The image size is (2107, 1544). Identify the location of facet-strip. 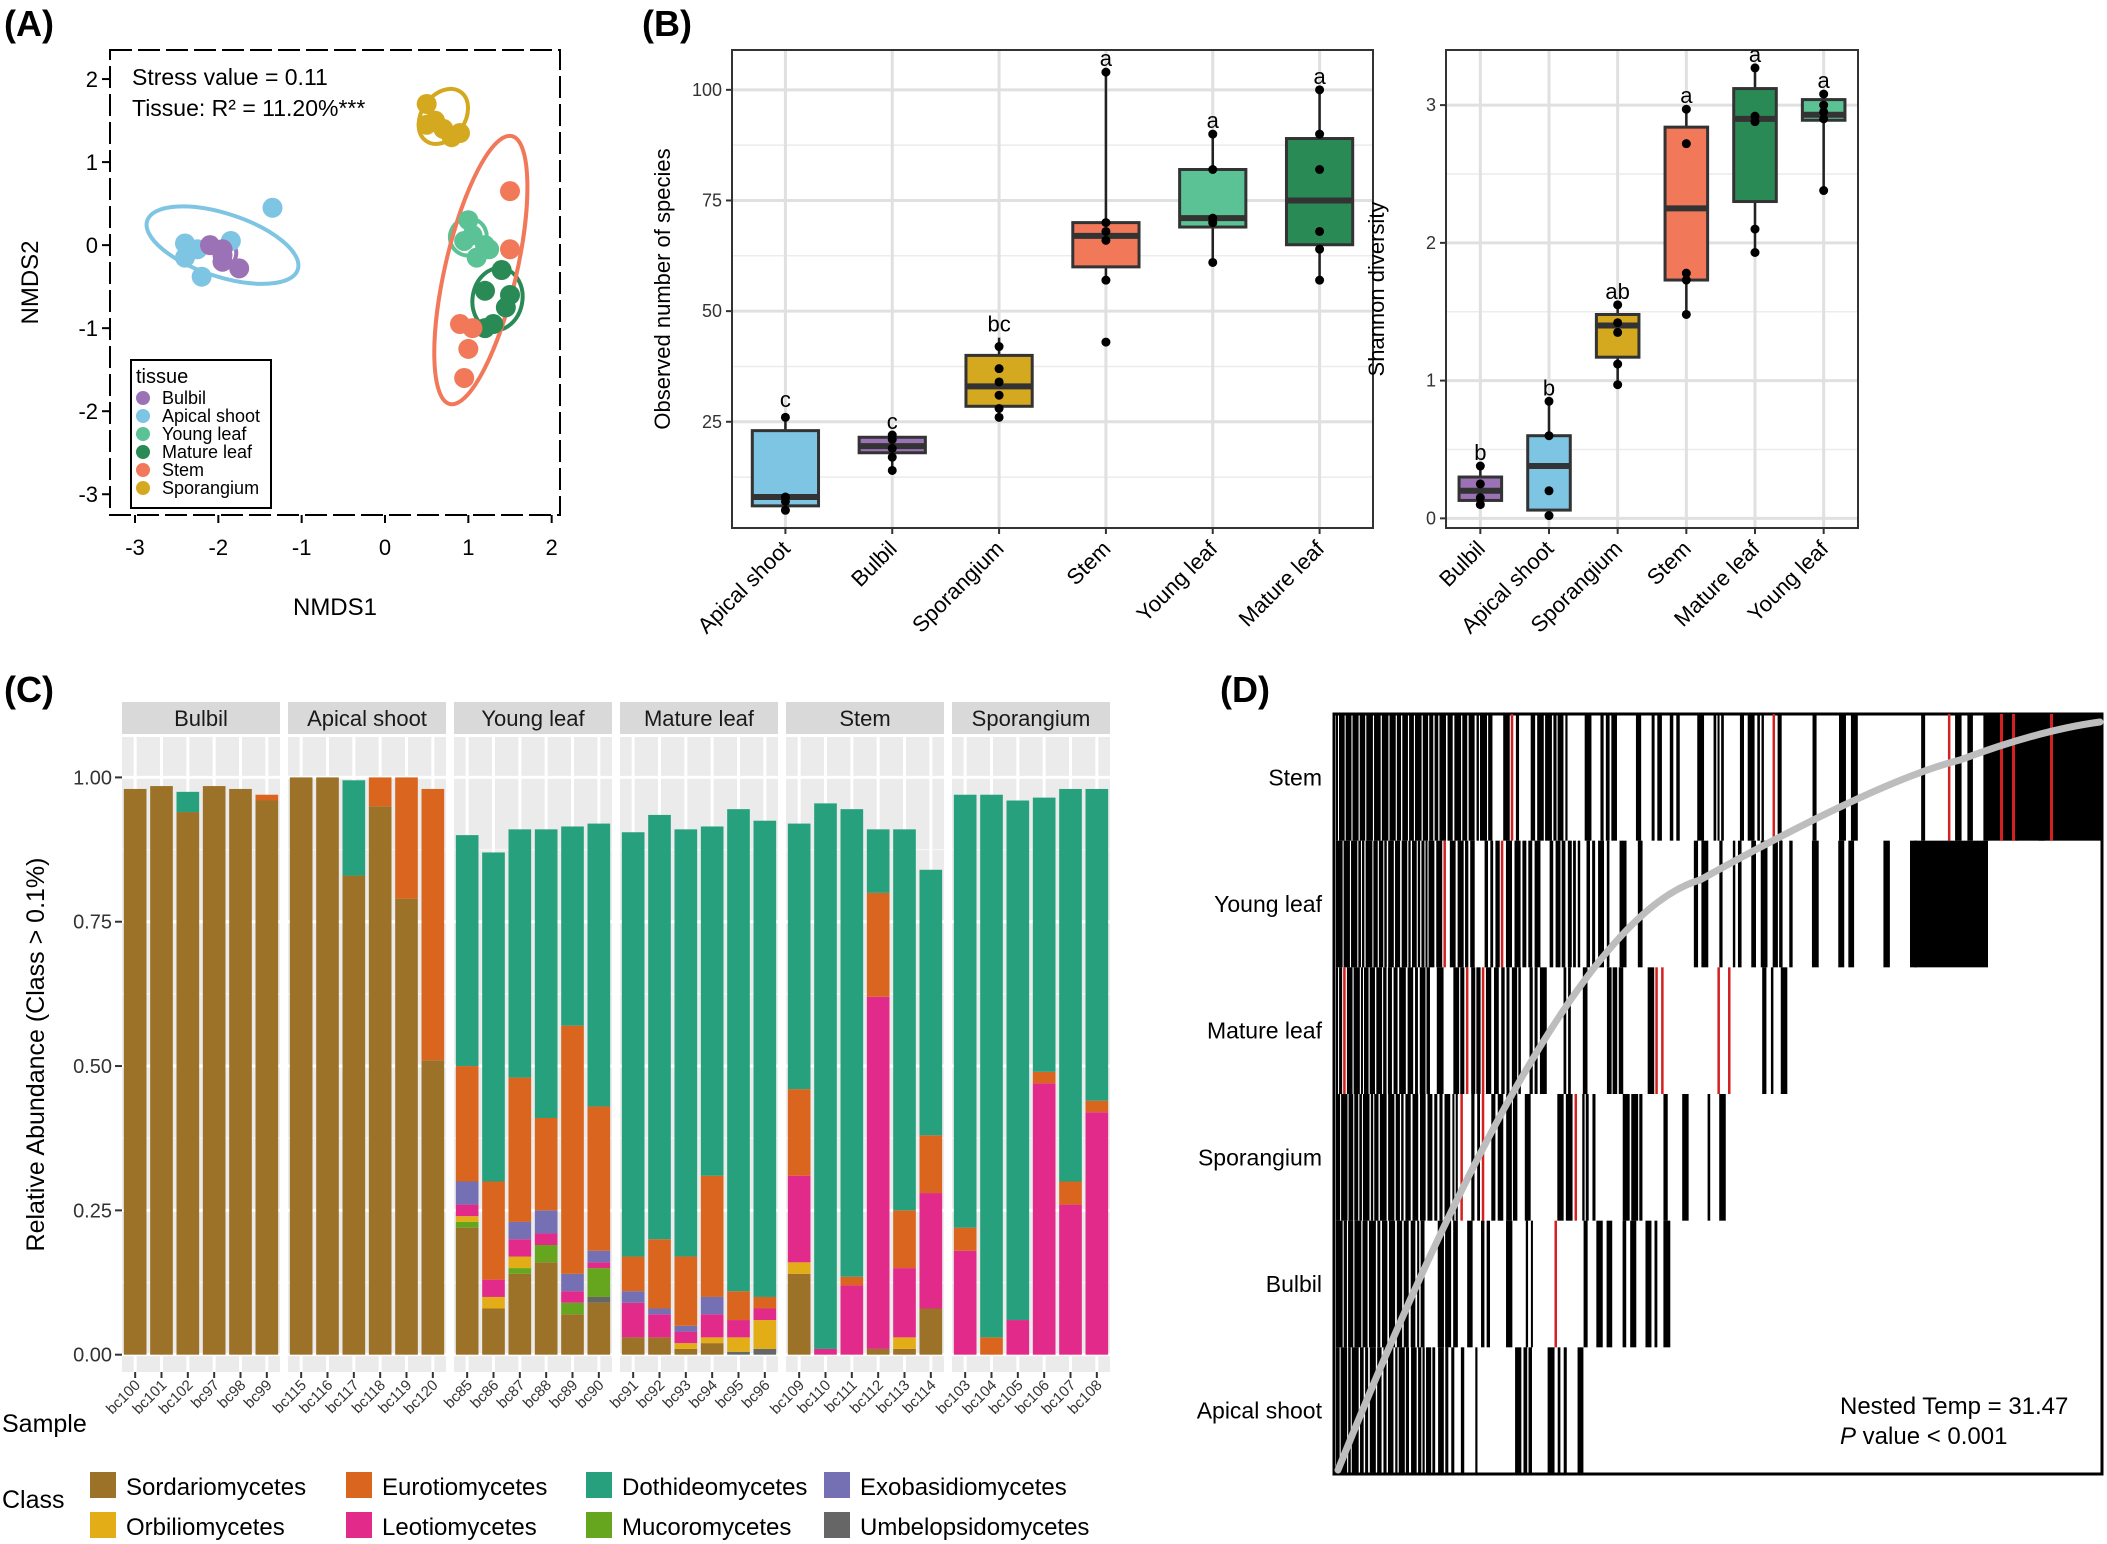
(533, 718).